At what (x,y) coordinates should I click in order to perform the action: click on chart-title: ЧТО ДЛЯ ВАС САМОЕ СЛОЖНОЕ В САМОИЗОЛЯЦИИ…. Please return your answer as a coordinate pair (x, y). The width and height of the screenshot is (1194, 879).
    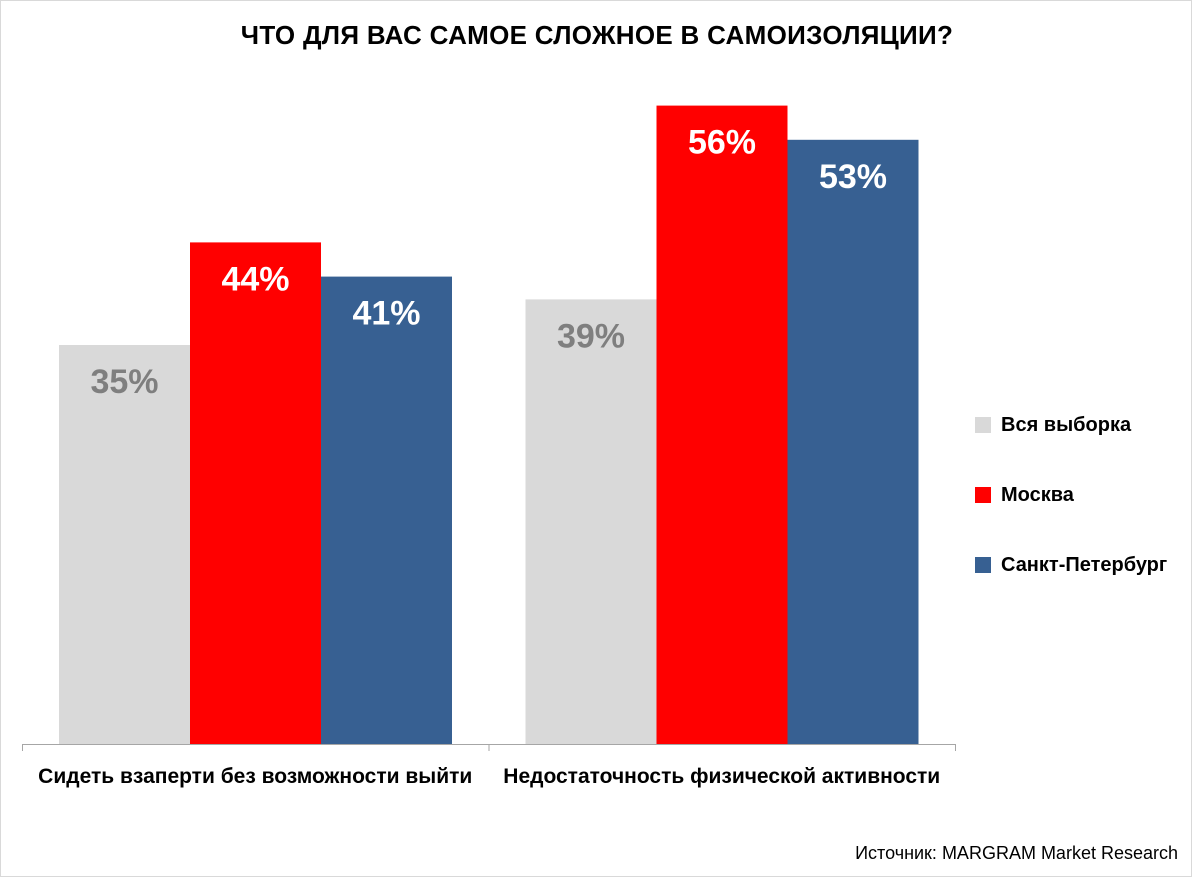
    Looking at the image, I should click on (597, 35).